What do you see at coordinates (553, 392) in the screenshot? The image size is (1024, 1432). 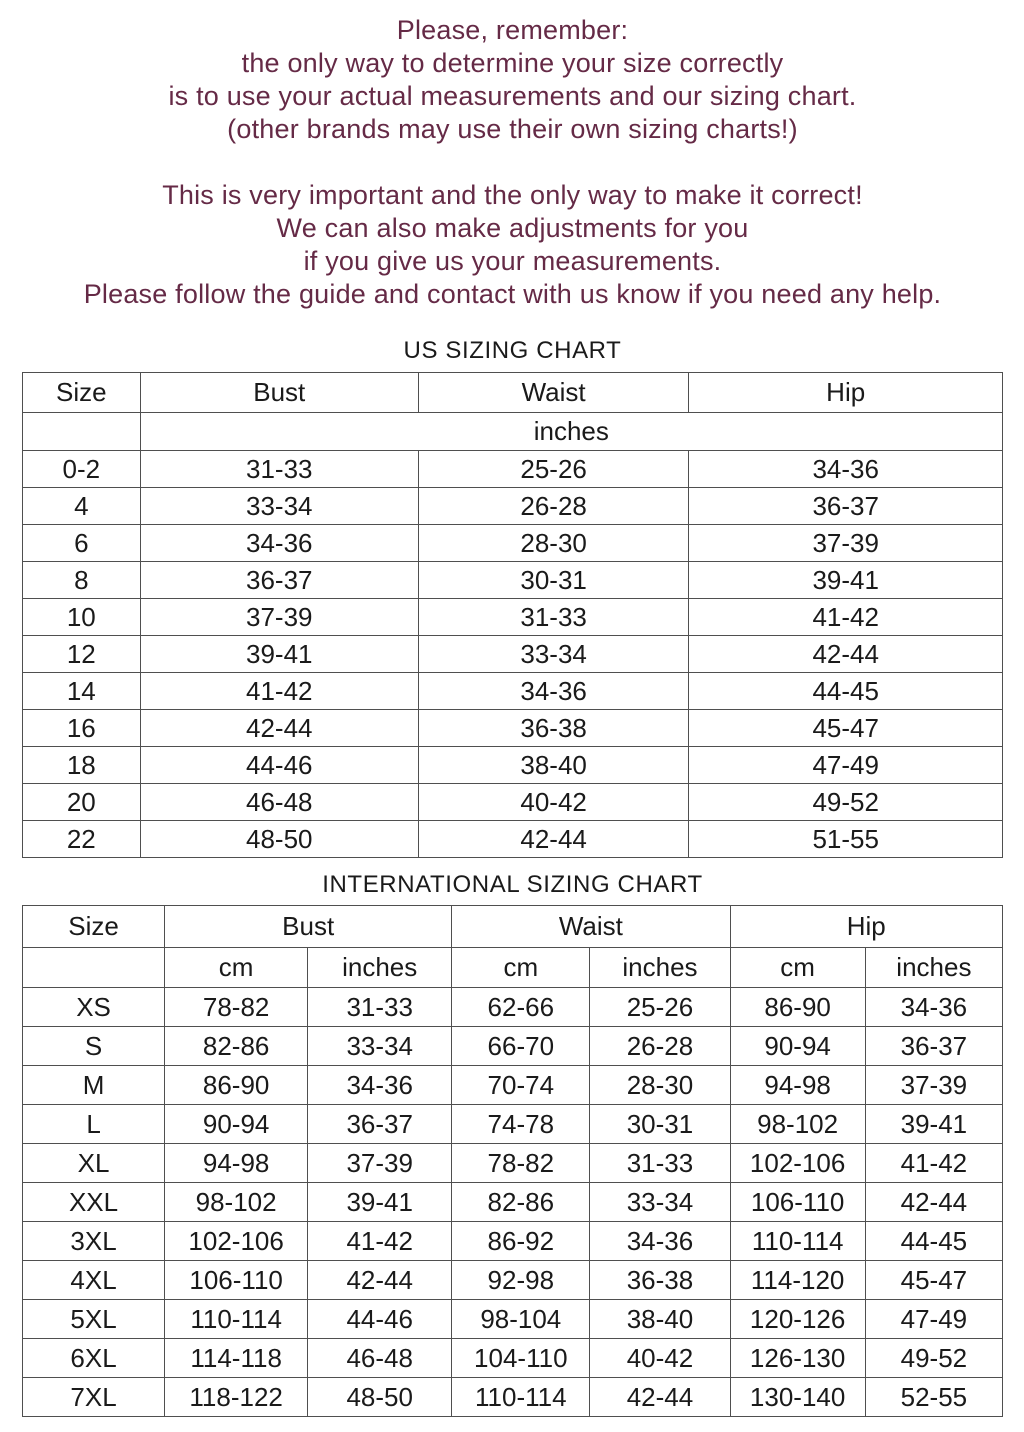 I see `column-header-waist: Waist` at bounding box center [553, 392].